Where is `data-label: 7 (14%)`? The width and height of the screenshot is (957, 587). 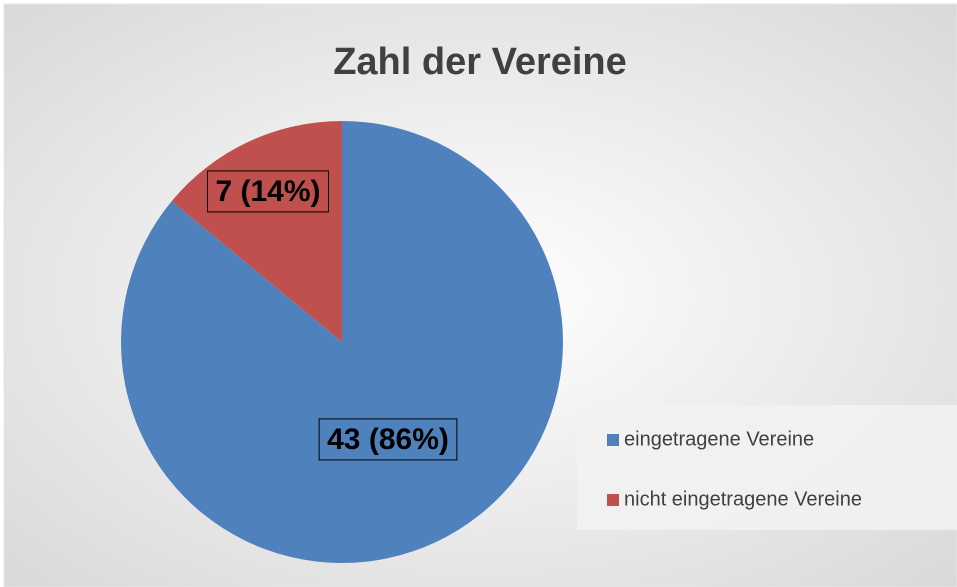
data-label: 7 (14%) is located at coordinates (267, 191).